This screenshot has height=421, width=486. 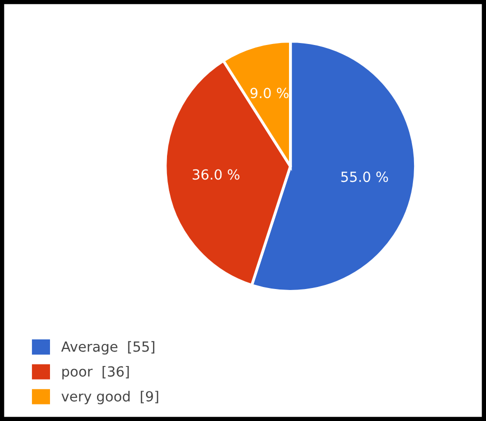 What do you see at coordinates (110, 397) in the screenshot?
I see `legend-label: very good [9]` at bounding box center [110, 397].